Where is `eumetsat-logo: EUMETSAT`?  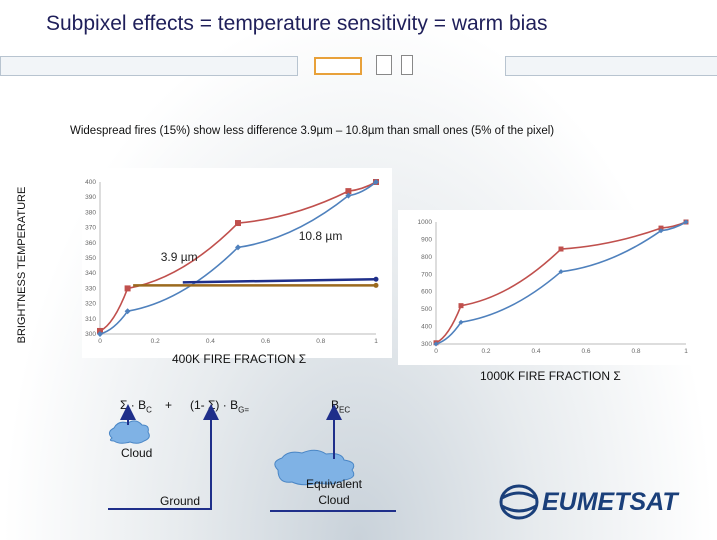
eumetsat-logo: EUMETSAT is located at coordinates (598, 502).